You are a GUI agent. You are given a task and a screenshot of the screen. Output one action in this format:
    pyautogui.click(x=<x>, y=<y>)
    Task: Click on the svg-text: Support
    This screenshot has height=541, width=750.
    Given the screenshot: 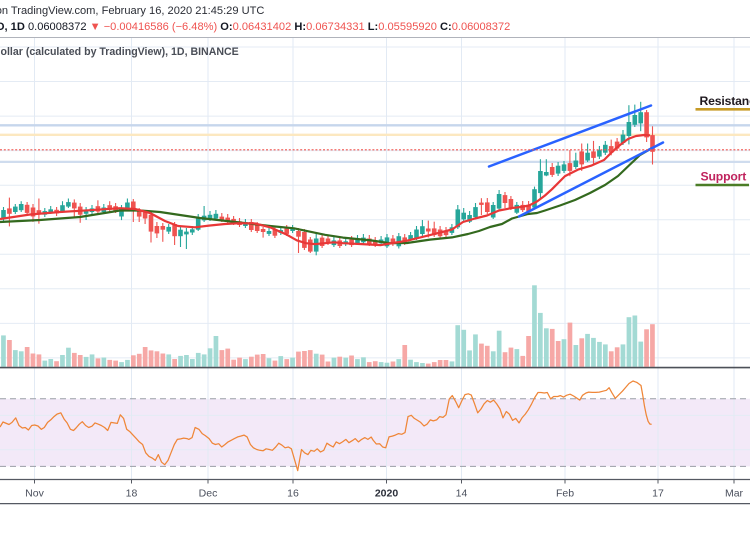 What is the action you would take?
    pyautogui.click(x=724, y=177)
    